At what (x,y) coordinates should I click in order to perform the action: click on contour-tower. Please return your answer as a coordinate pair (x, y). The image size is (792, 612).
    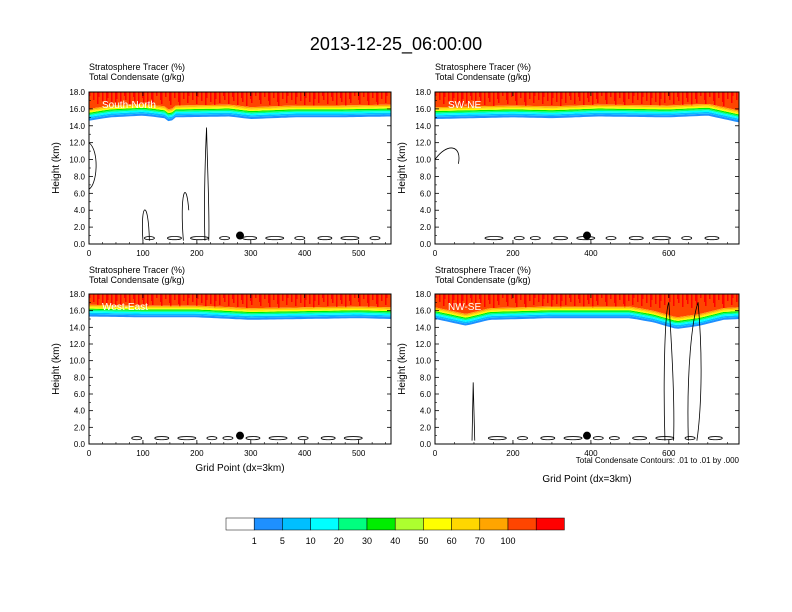
    Looking at the image, I should click on (669, 371).